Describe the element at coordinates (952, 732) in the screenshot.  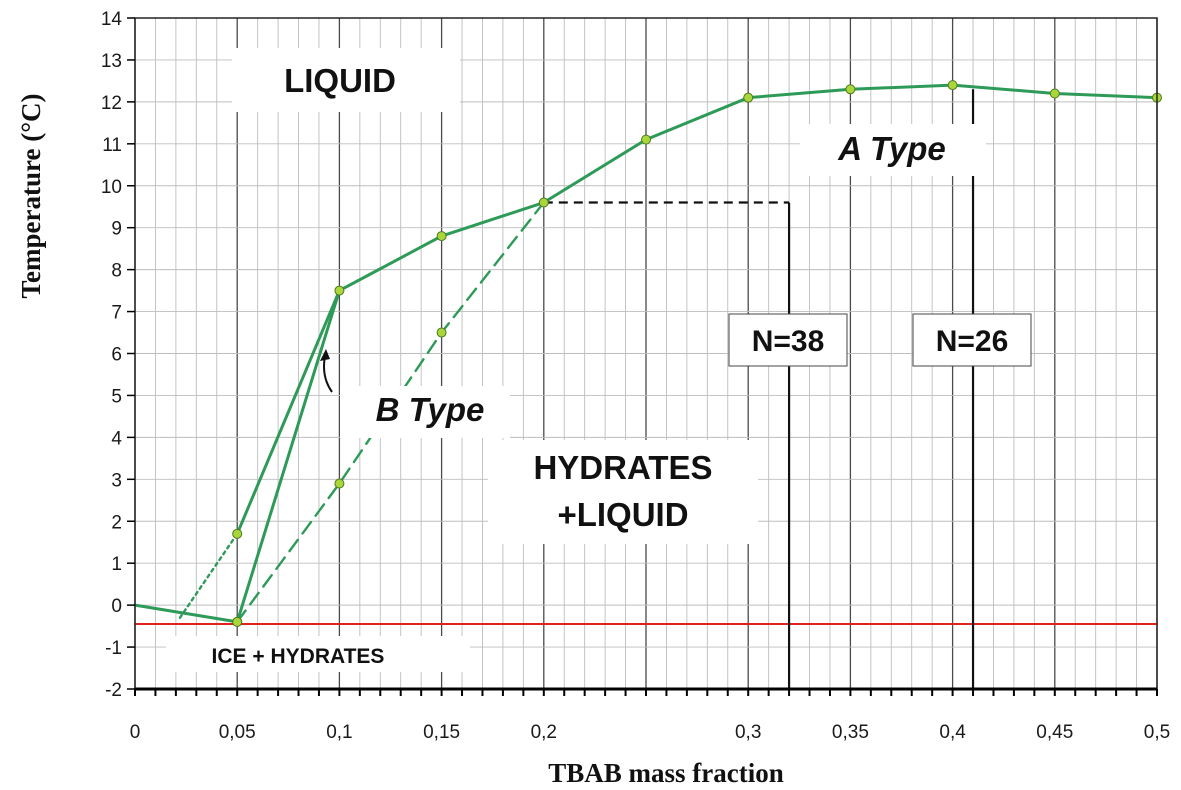
I see `x-tick-label: 0,4` at that location.